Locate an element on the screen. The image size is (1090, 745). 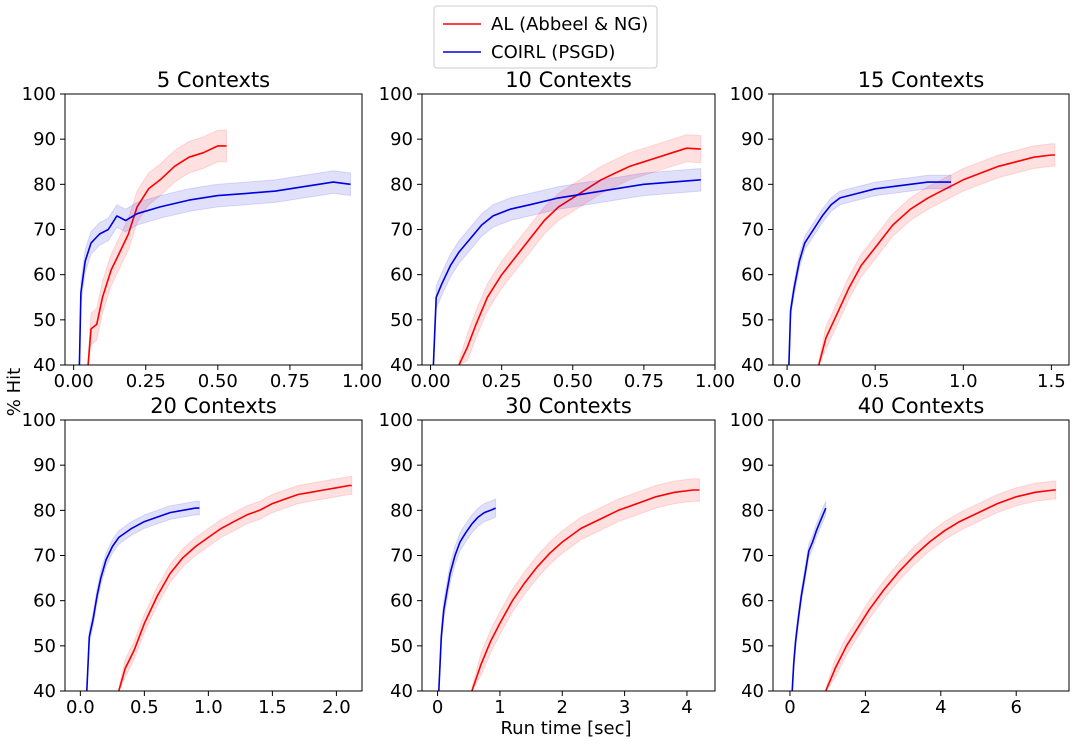
x-tick-label: 6 is located at coordinates (1015, 707).